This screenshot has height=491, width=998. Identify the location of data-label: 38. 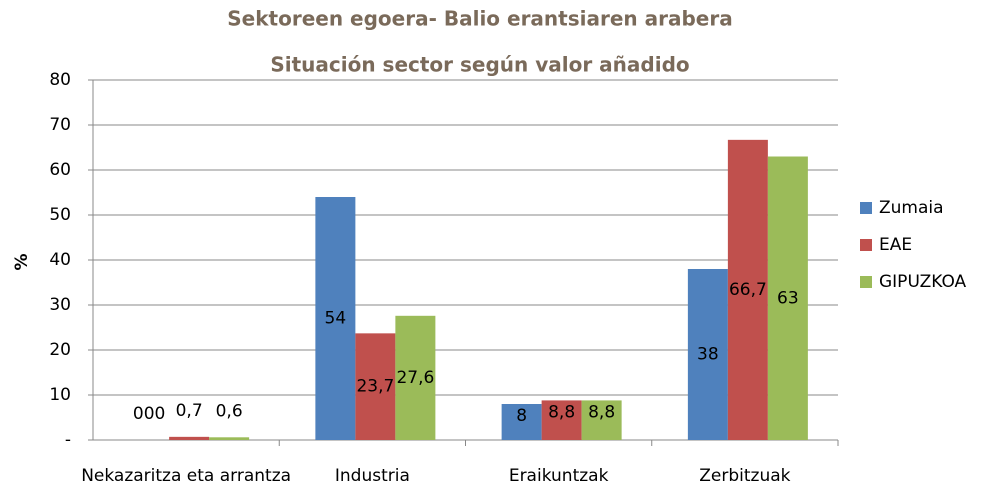
(708, 355).